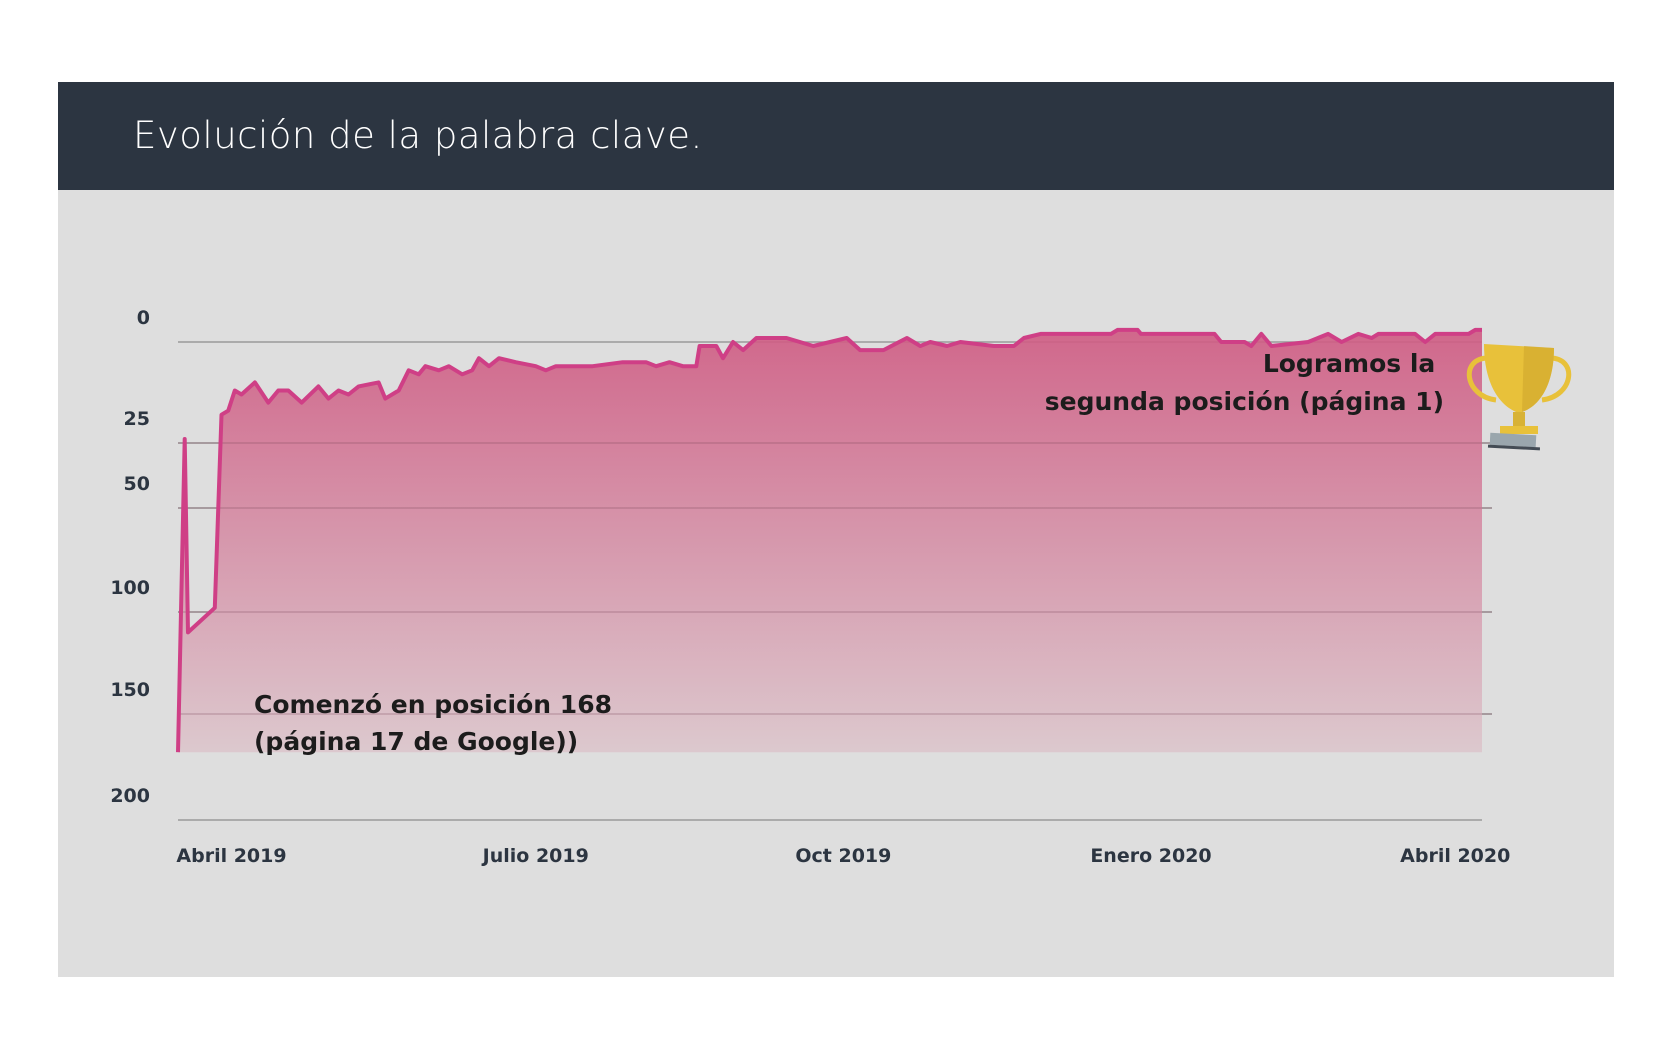 Image resolution: width=1667 pixels, height=1059 pixels. Describe the element at coordinates (130, 588) in the screenshot. I see `y-tick-label: 100` at that location.